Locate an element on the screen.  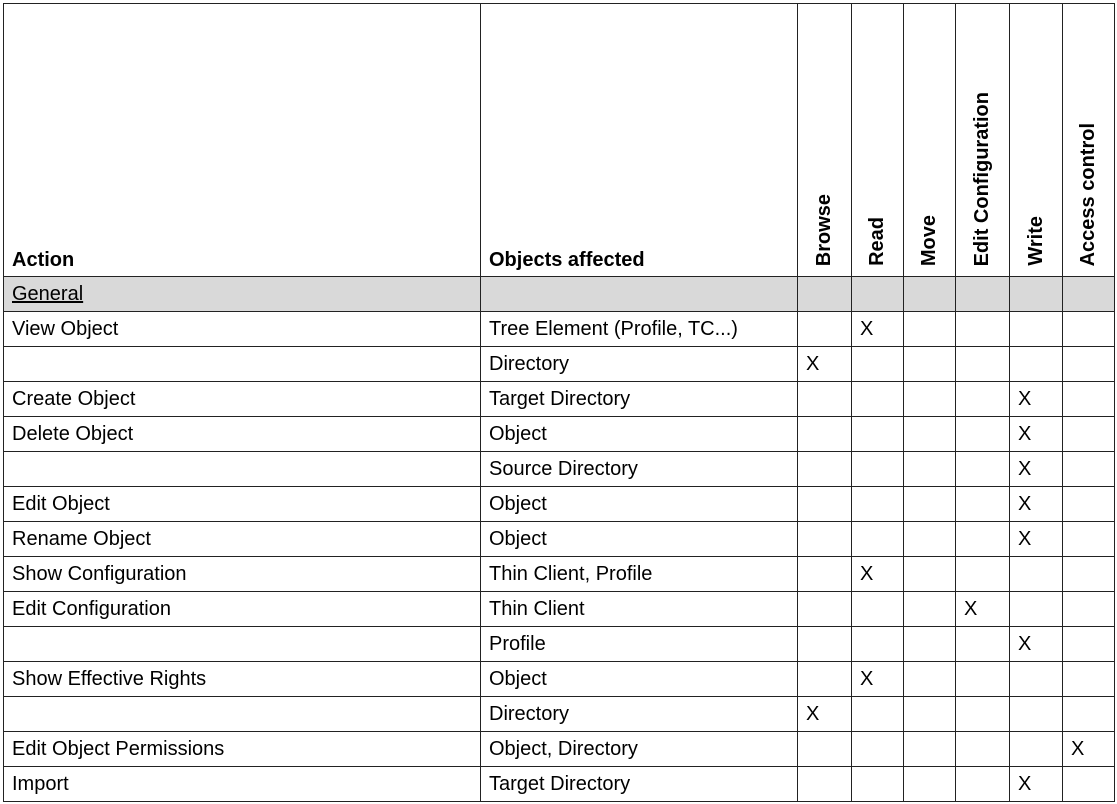
table-row: Source Directory X is located at coordinates (559, 469).